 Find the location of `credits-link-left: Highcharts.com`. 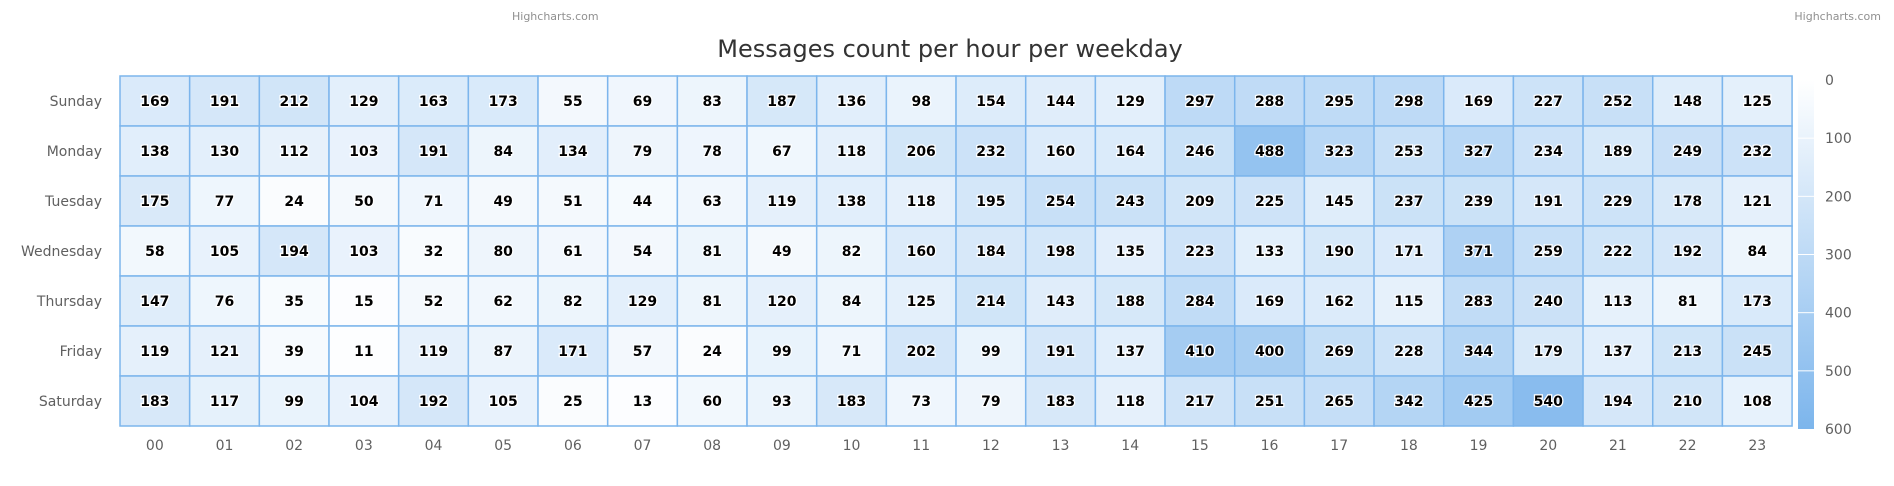

credits-link-left: Highcharts.com is located at coordinates (555, 16).